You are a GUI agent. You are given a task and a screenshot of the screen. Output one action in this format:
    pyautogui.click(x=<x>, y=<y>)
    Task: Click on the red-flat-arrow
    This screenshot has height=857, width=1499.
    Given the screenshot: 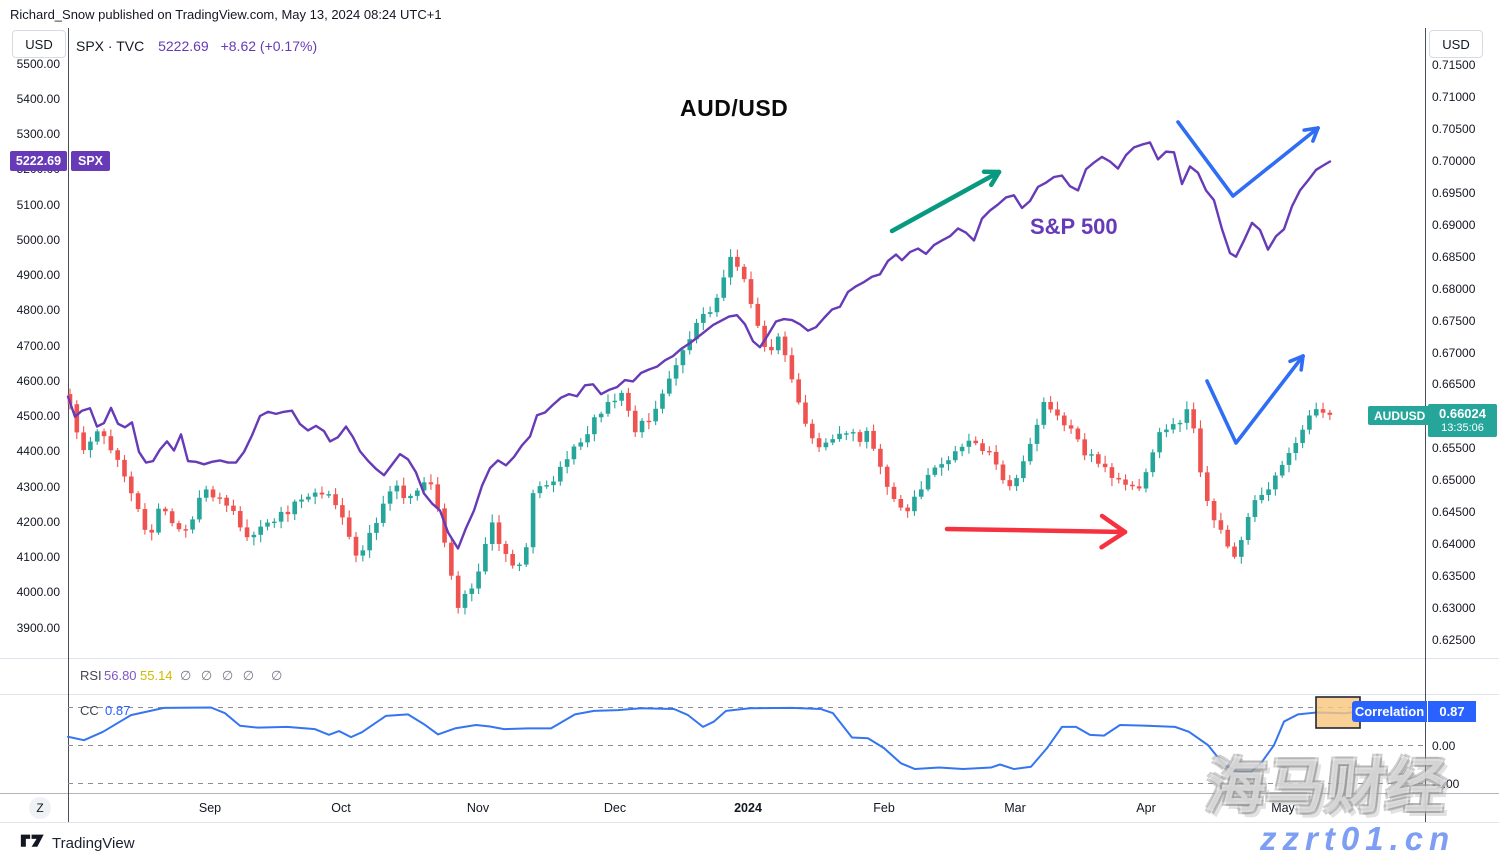 What is the action you would take?
    pyautogui.click(x=1036, y=530)
    